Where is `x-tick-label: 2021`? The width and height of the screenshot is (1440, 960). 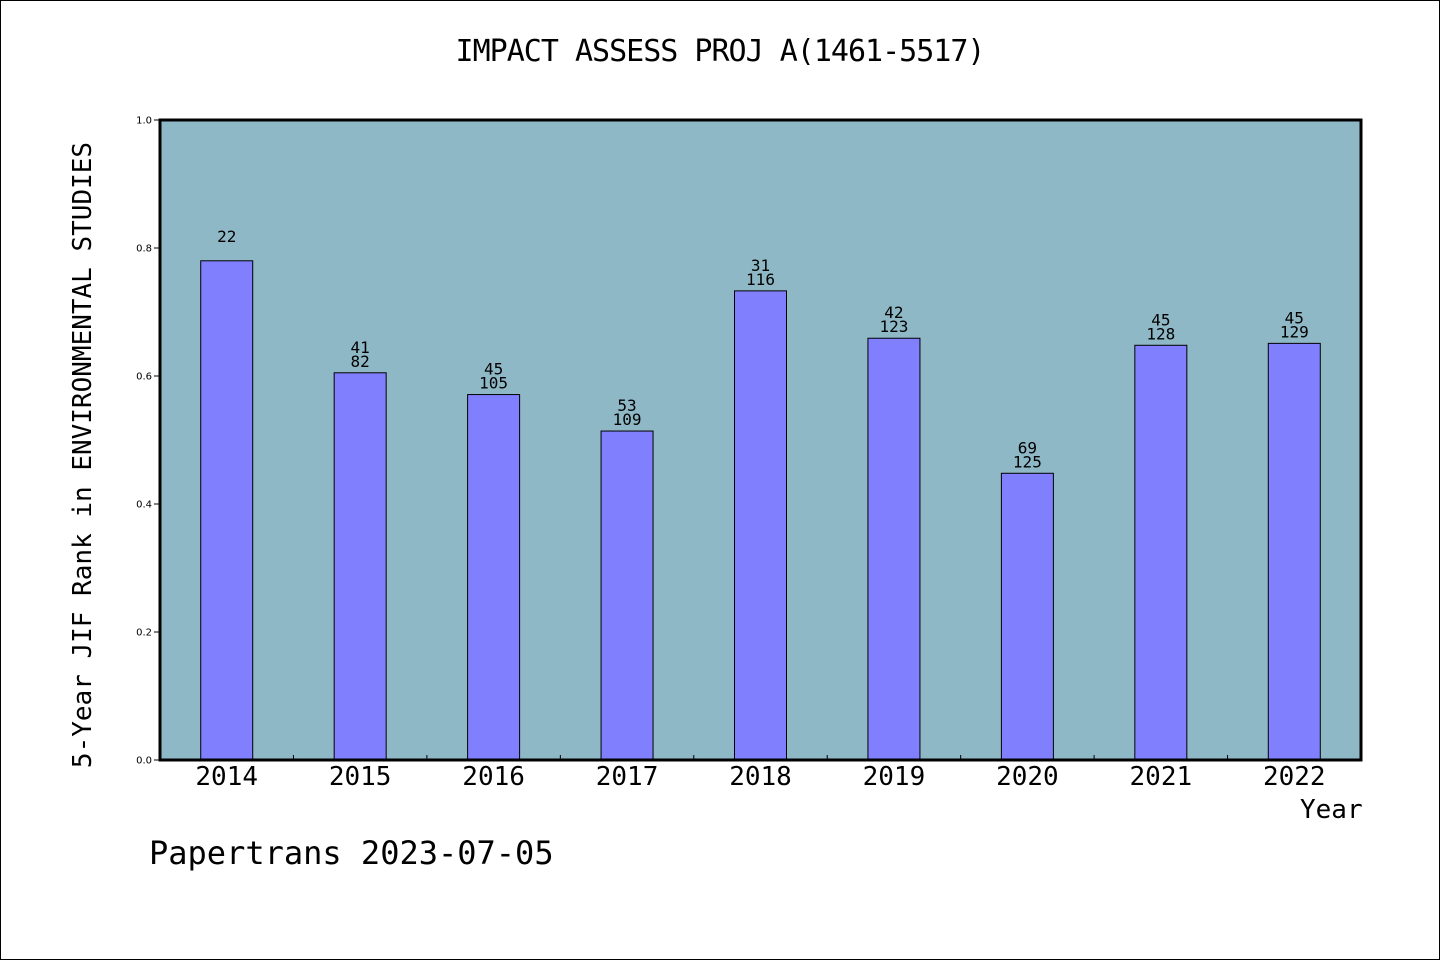 x-tick-label: 2021 is located at coordinates (1161, 777).